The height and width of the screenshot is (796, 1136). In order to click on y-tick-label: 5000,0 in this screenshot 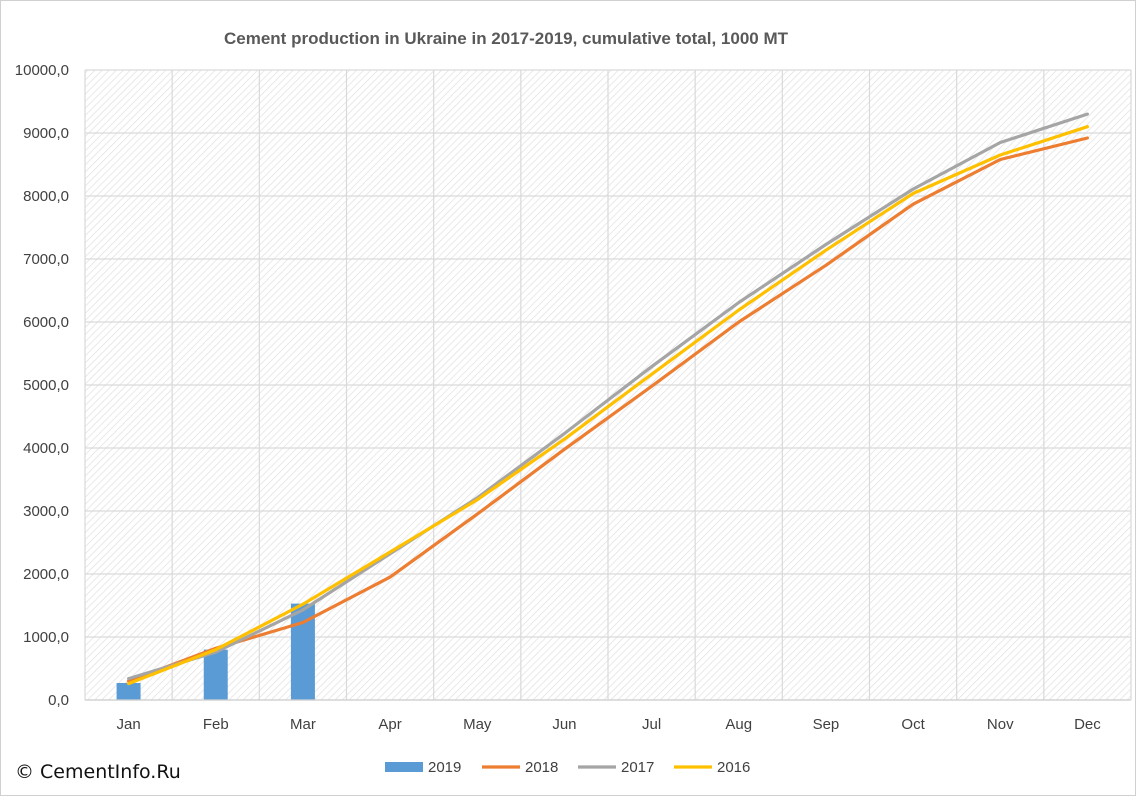, I will do `click(46, 385)`.